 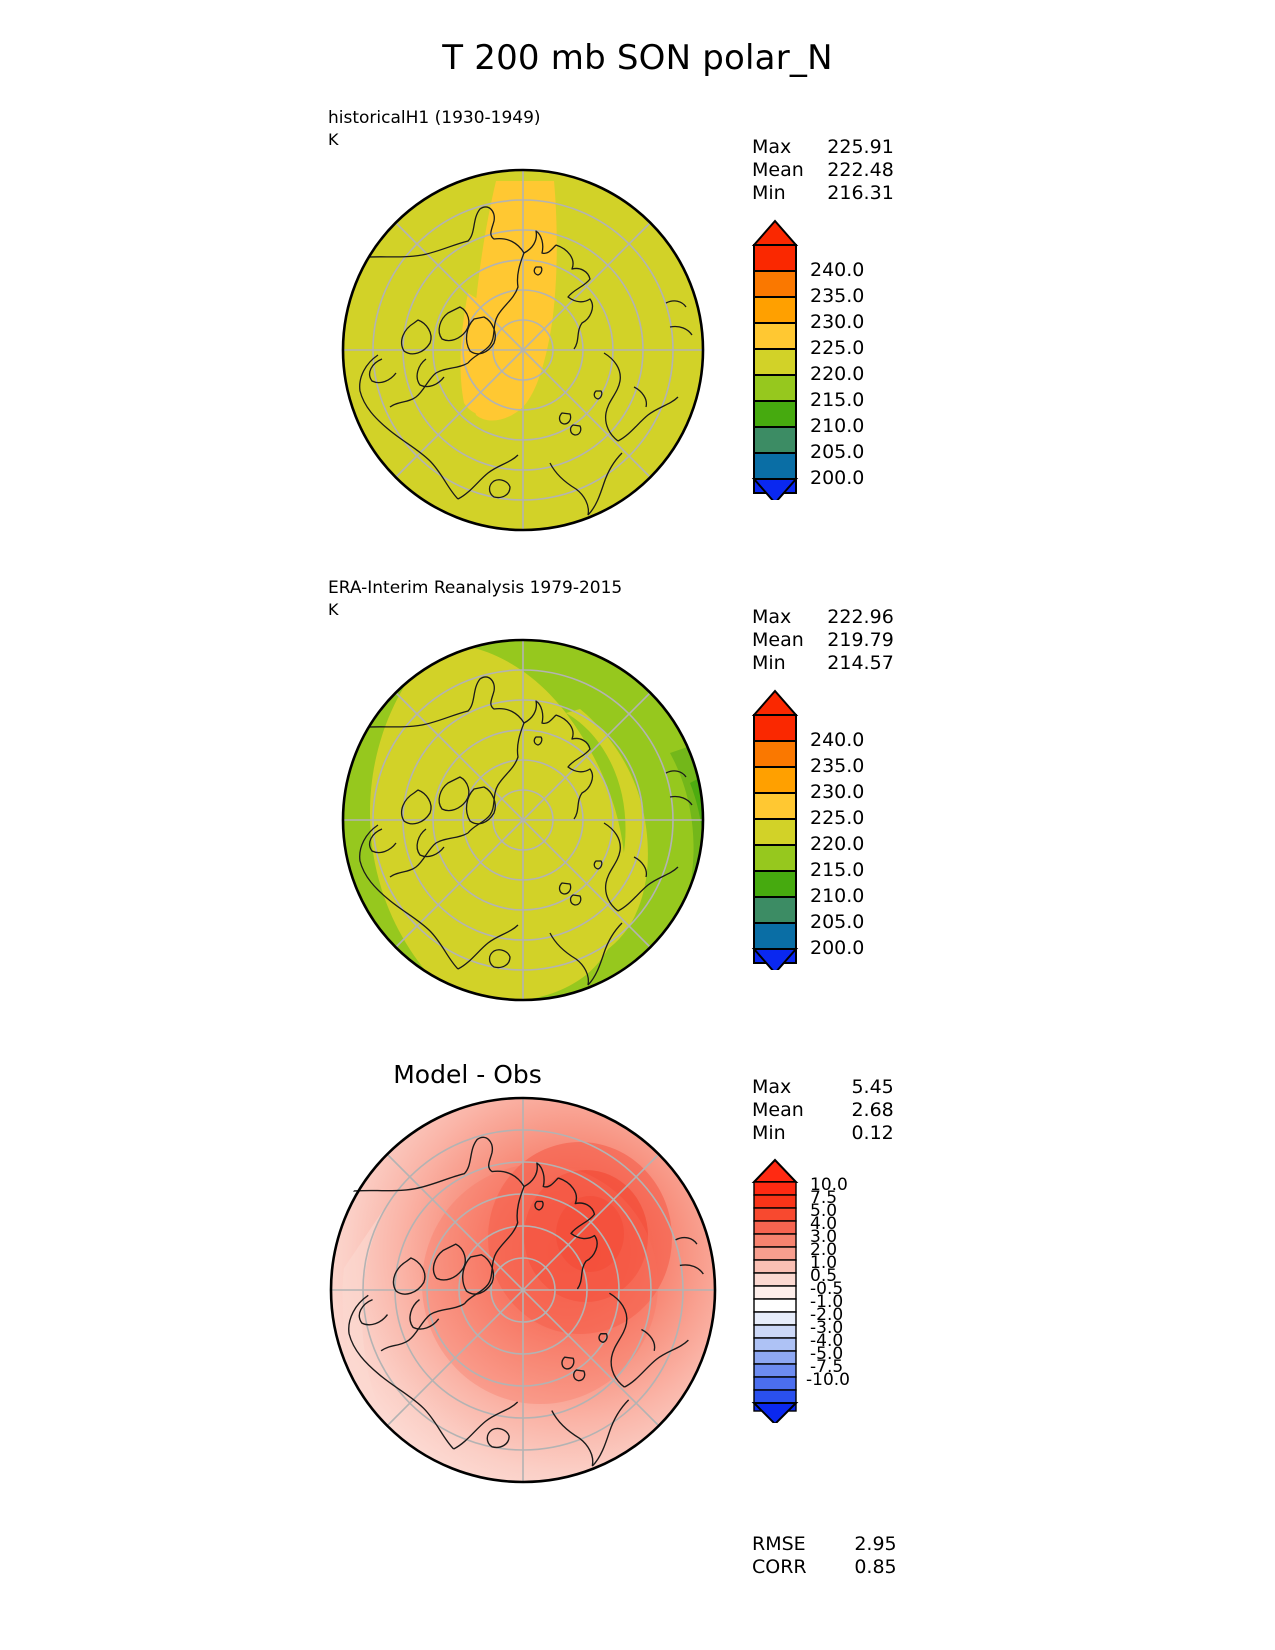 What do you see at coordinates (523, 1301) in the screenshot?
I see `coastlines-difference` at bounding box center [523, 1301].